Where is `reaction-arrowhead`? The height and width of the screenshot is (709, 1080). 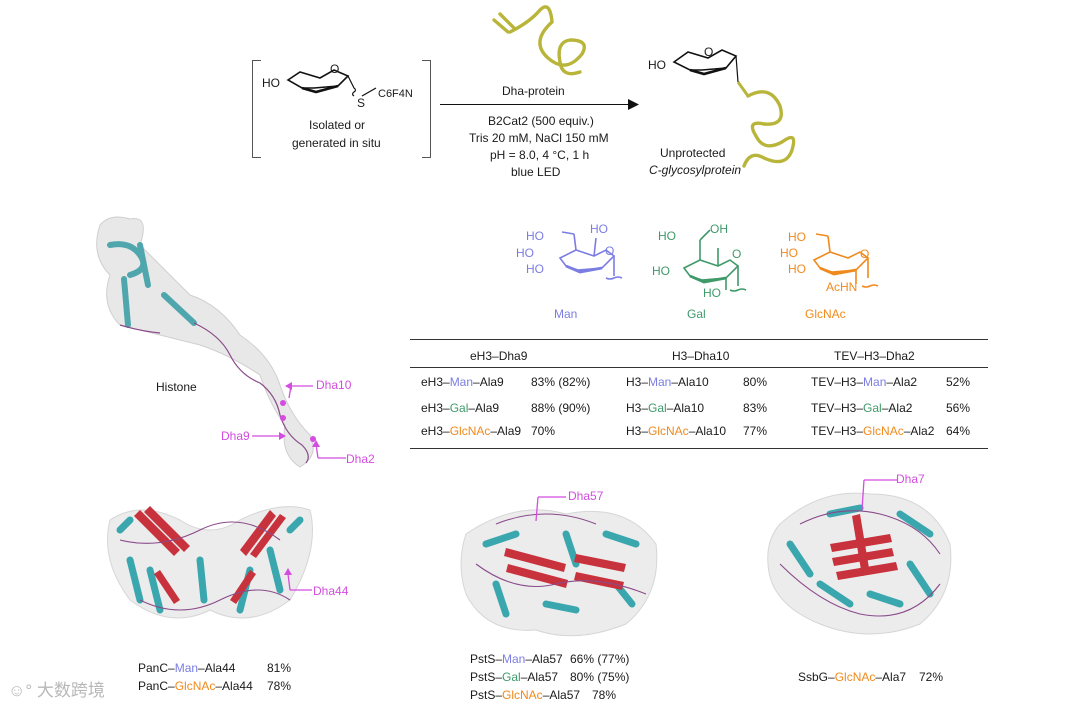
reaction-arrowhead is located at coordinates (633, 104).